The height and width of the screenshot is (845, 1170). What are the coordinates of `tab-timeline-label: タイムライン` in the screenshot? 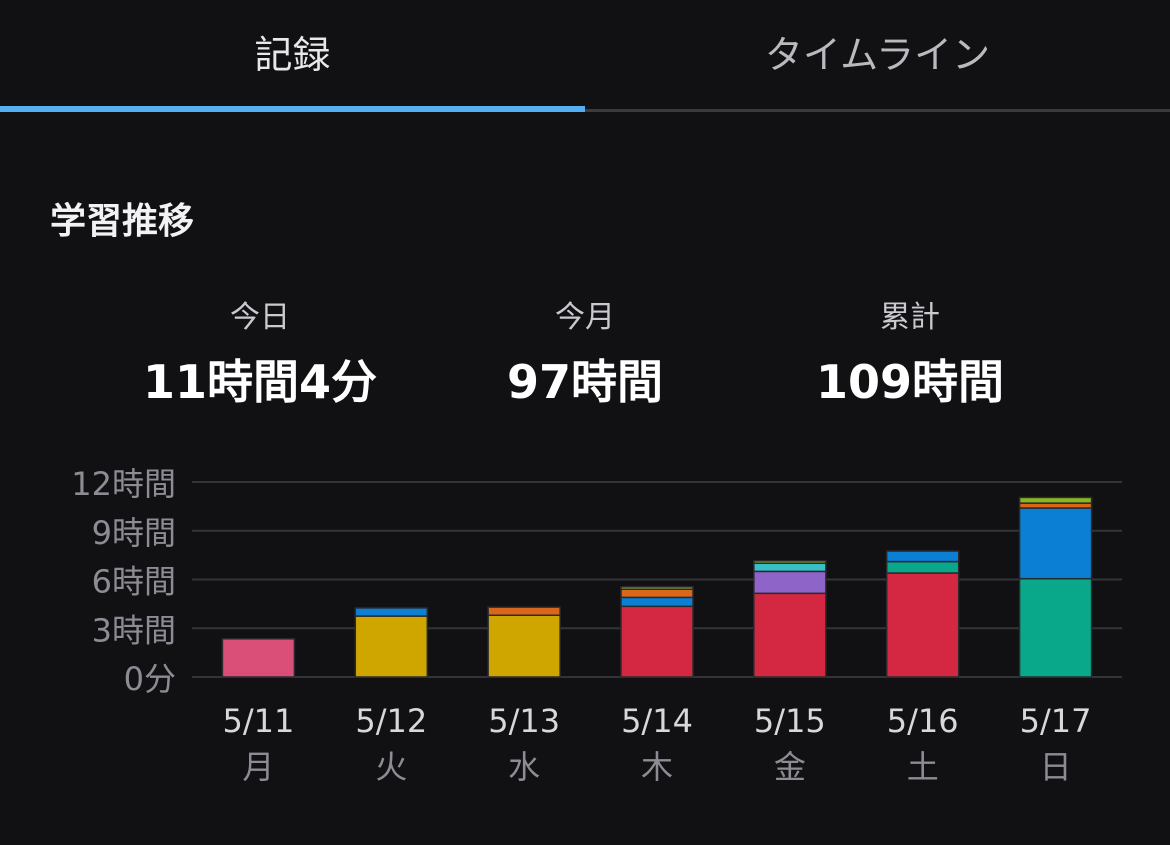 It's located at (877, 54).